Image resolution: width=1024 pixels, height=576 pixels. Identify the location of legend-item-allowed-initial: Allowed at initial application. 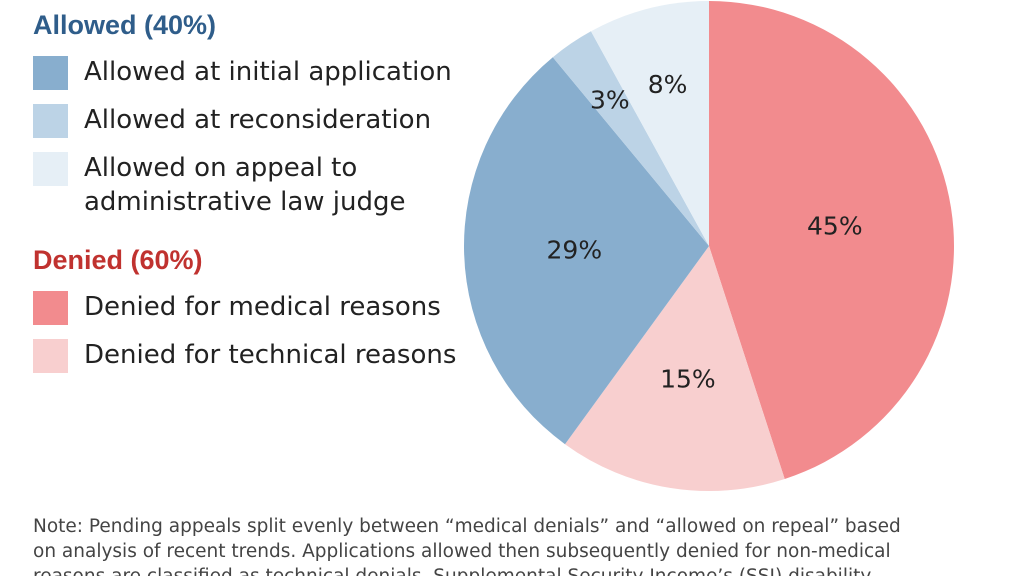
(253, 73).